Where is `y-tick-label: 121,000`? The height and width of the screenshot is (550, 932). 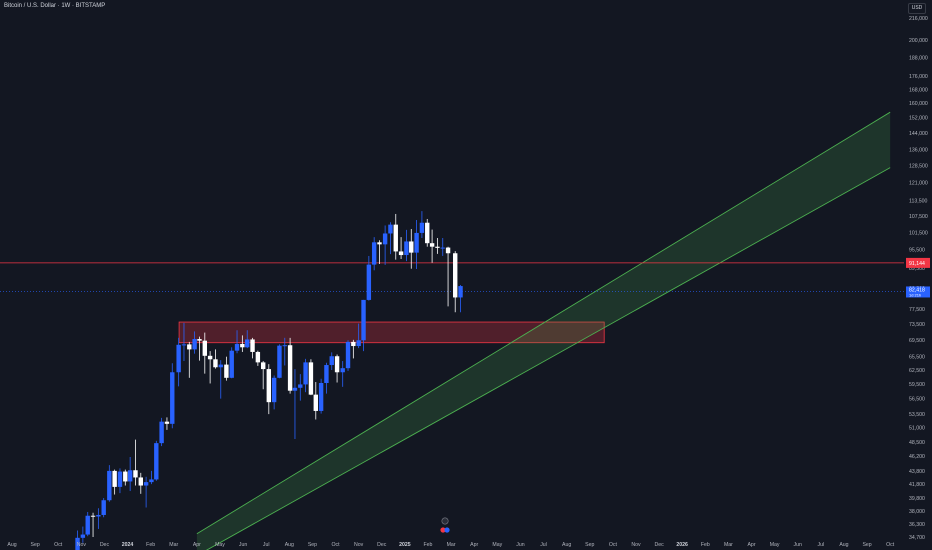 y-tick-label: 121,000 is located at coordinates (918, 183).